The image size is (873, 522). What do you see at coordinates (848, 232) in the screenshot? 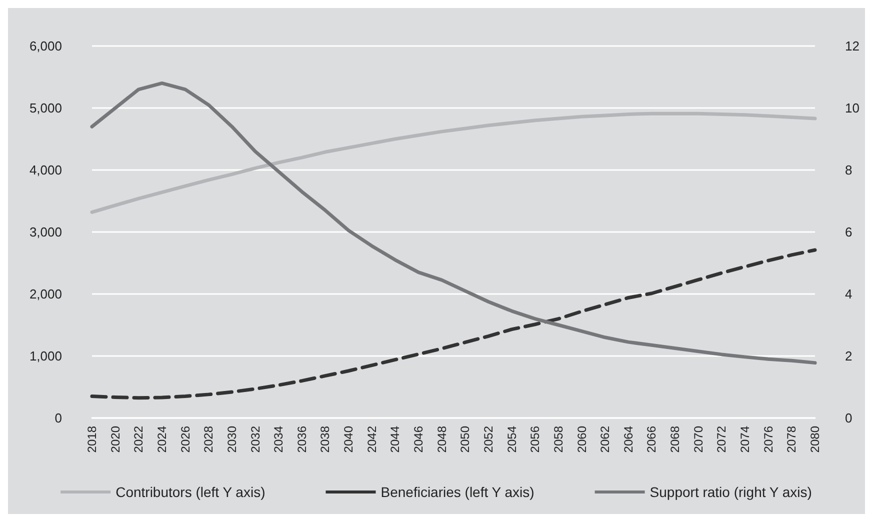
I see `y2-tick-label: 6` at bounding box center [848, 232].